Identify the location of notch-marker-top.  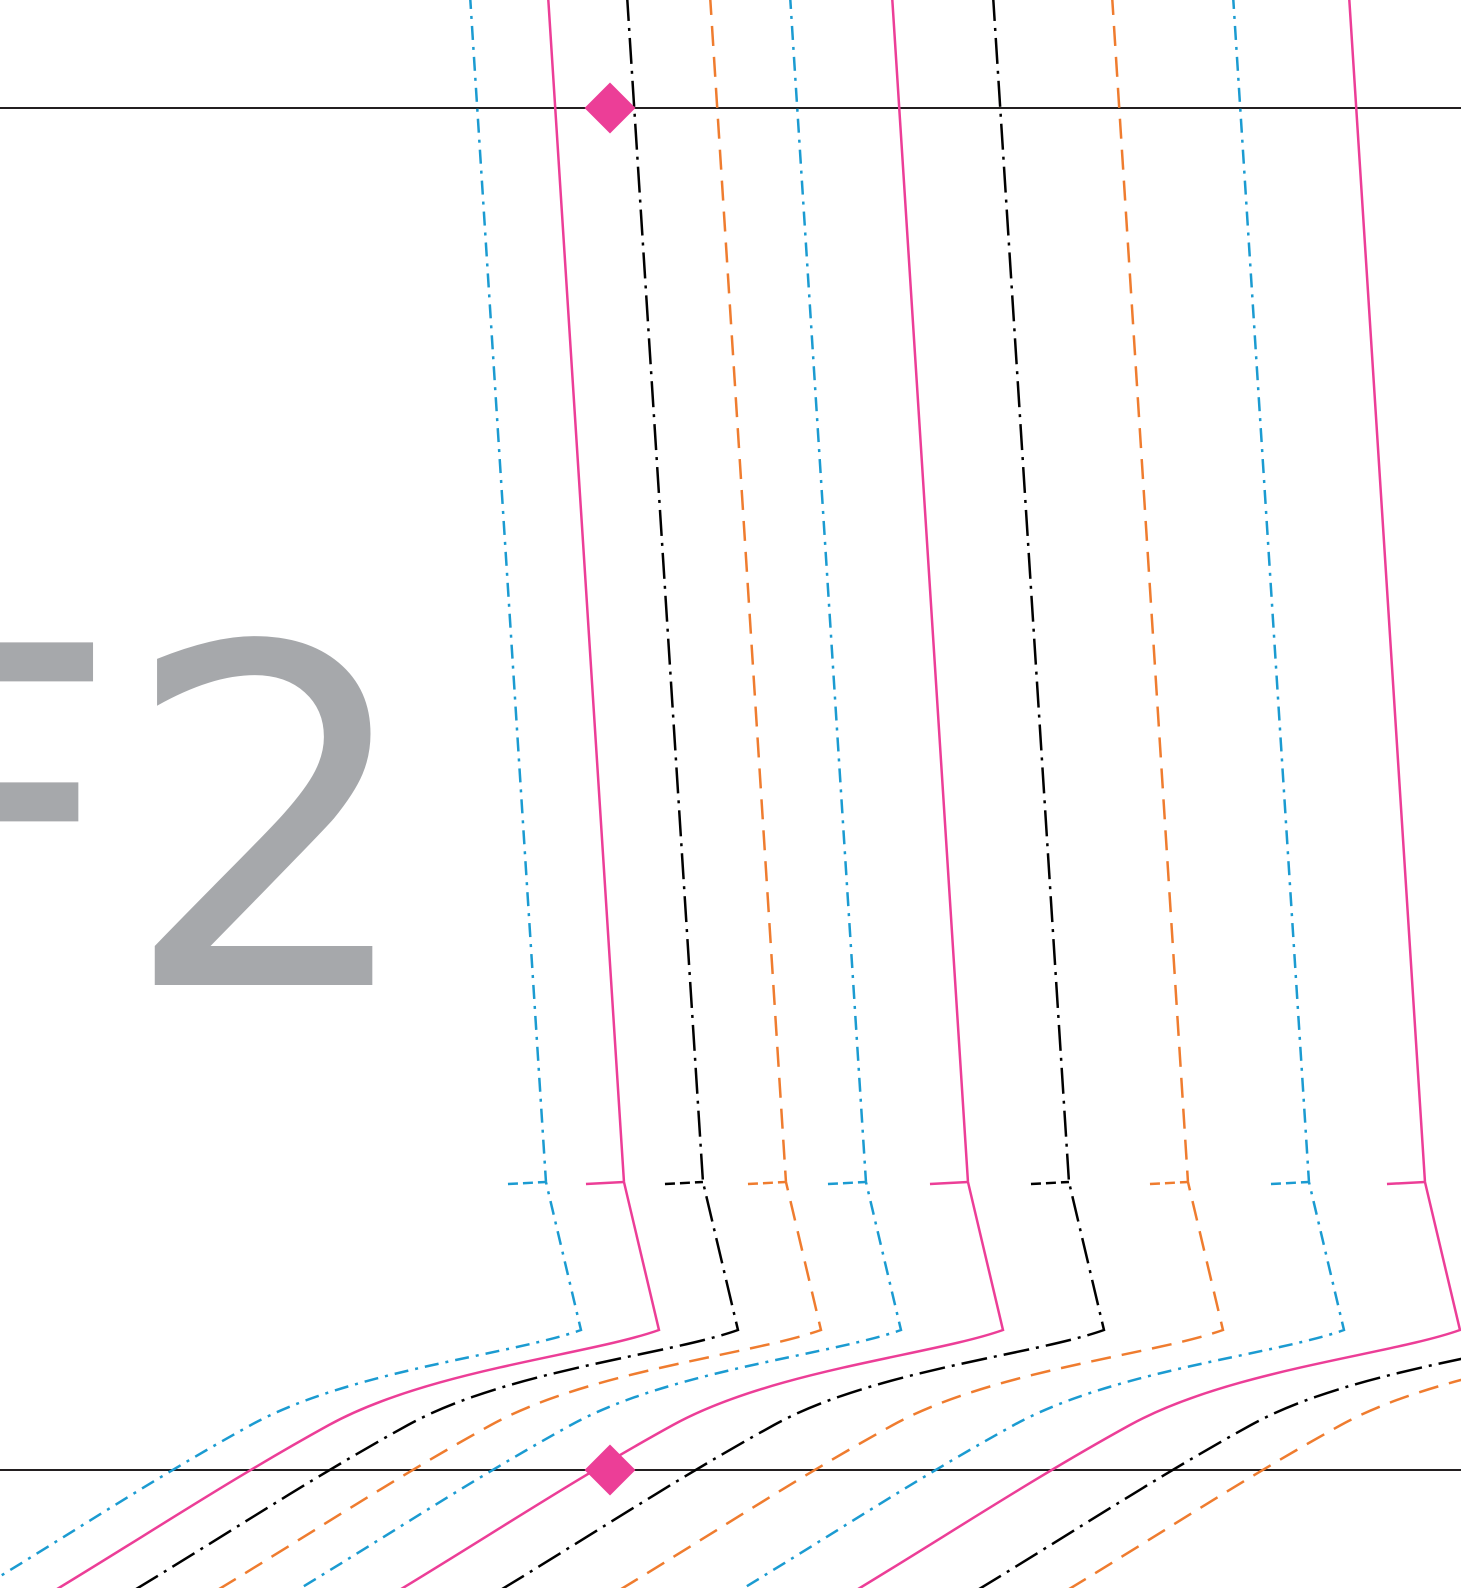
(610, 108).